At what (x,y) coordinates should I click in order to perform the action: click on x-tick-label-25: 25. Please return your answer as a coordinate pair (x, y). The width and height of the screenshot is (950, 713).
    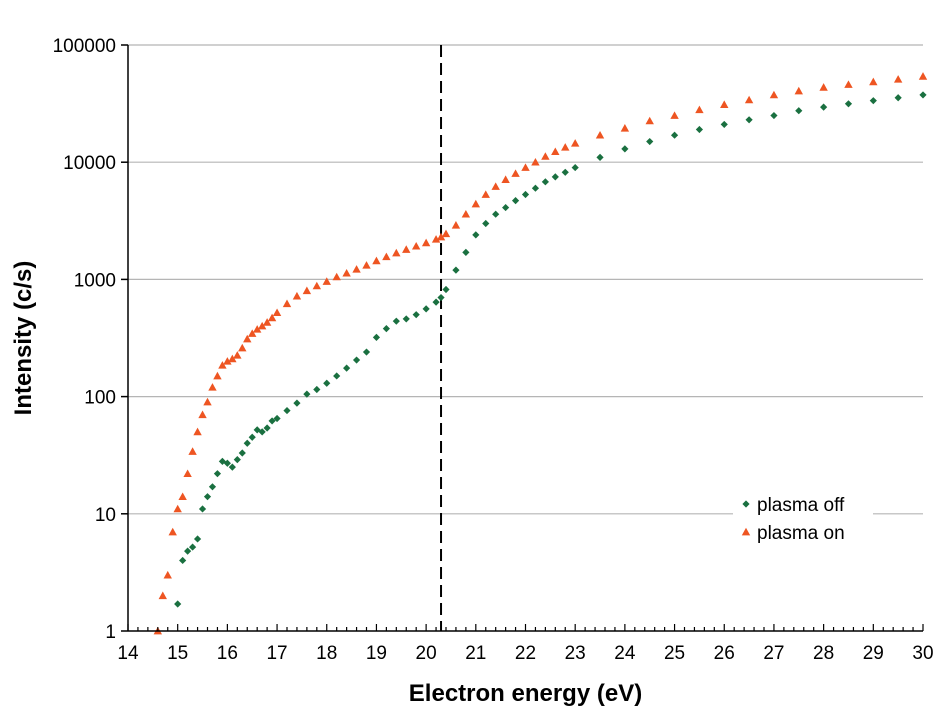
    Looking at the image, I should click on (674, 653).